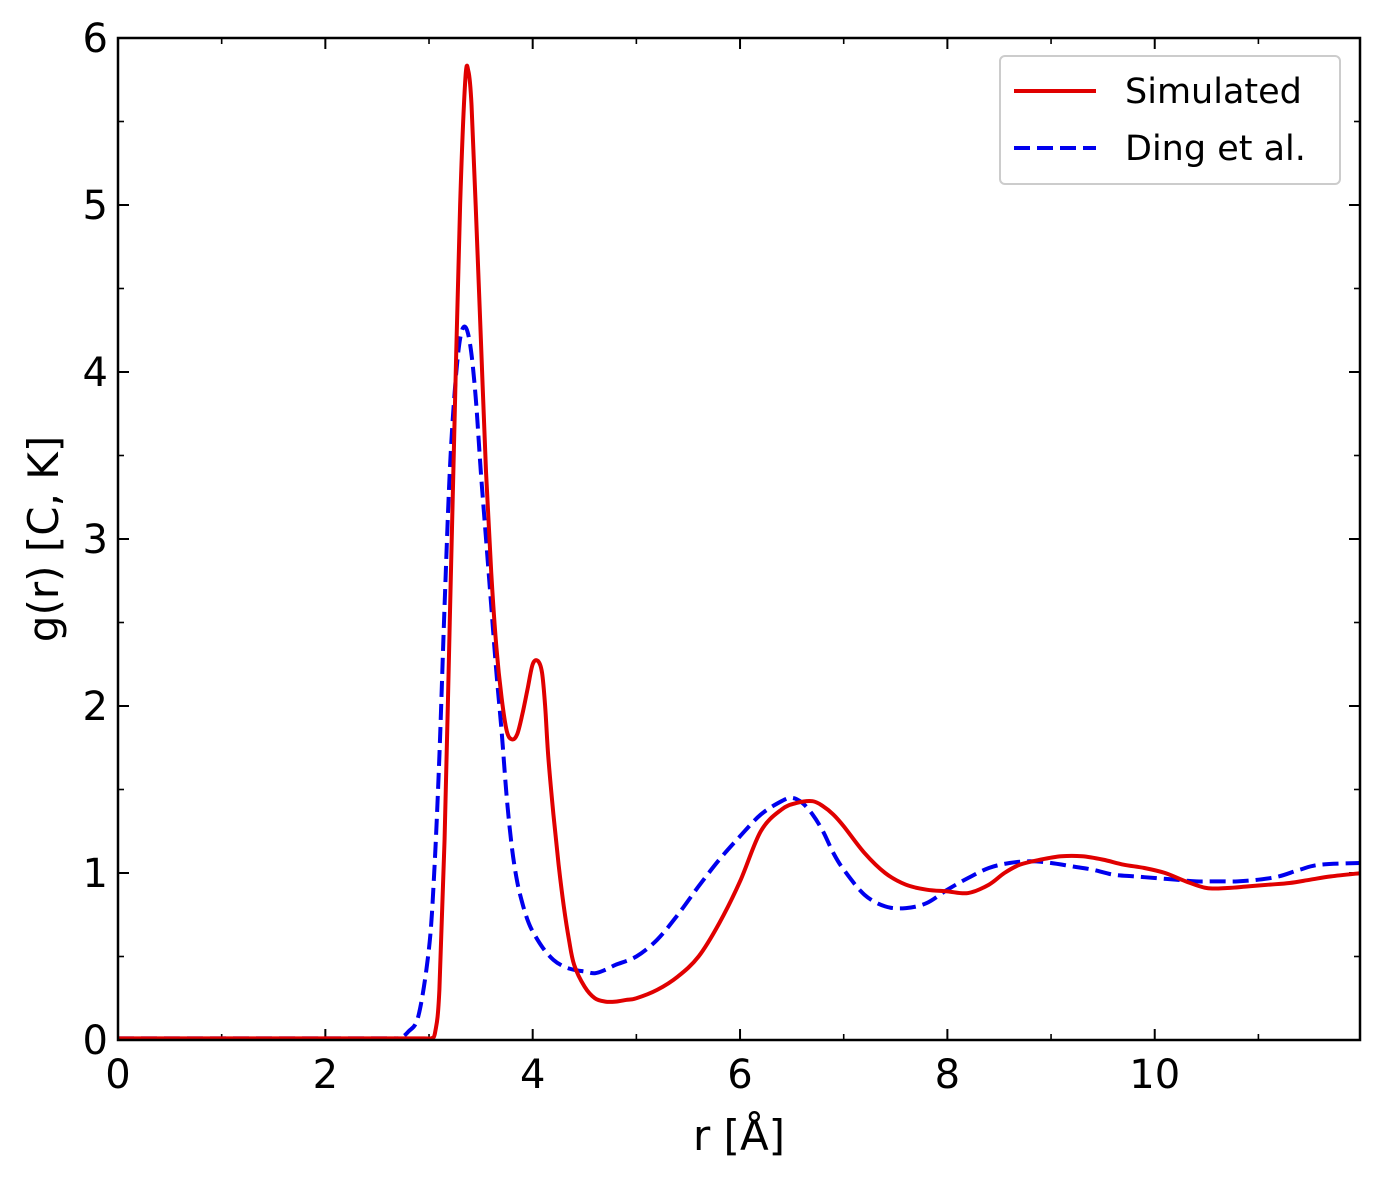 The image size is (1380, 1179). I want to click on legend-label-simulated: Simulated, so click(1213, 92).